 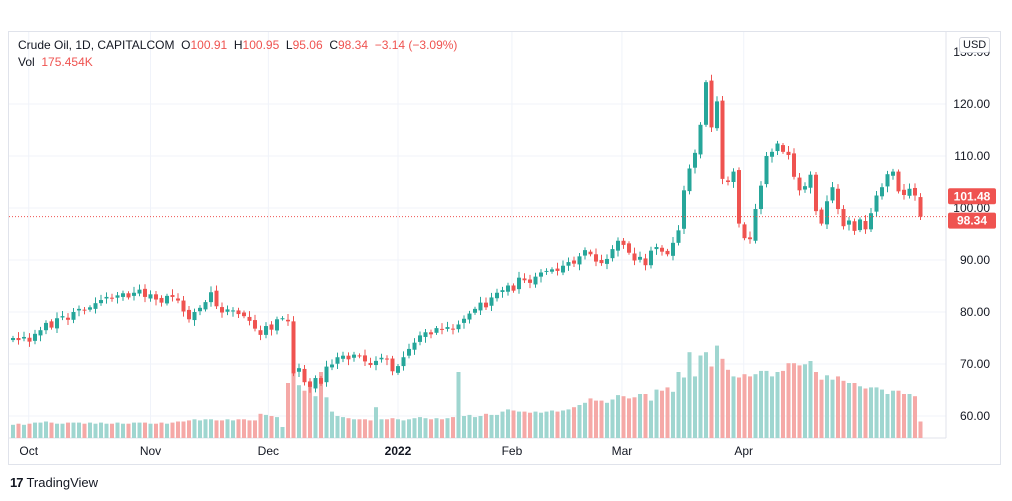 I want to click on tradingview-brand: 17 TradingView, so click(x=54, y=482).